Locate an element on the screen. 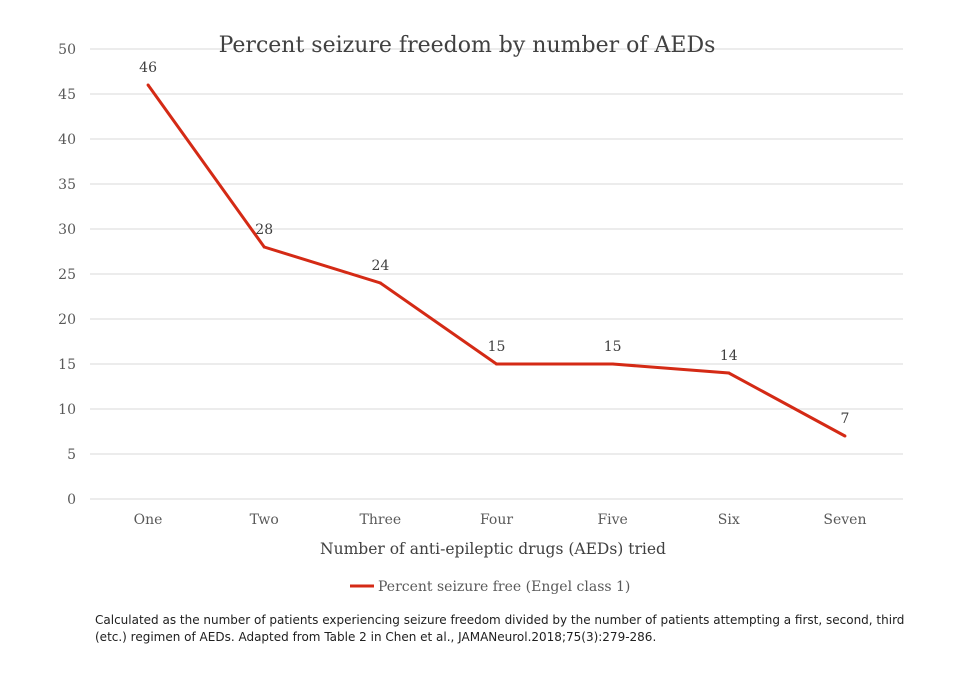 The height and width of the screenshot is (684, 959). x-tick-label: Two is located at coordinates (264, 520).